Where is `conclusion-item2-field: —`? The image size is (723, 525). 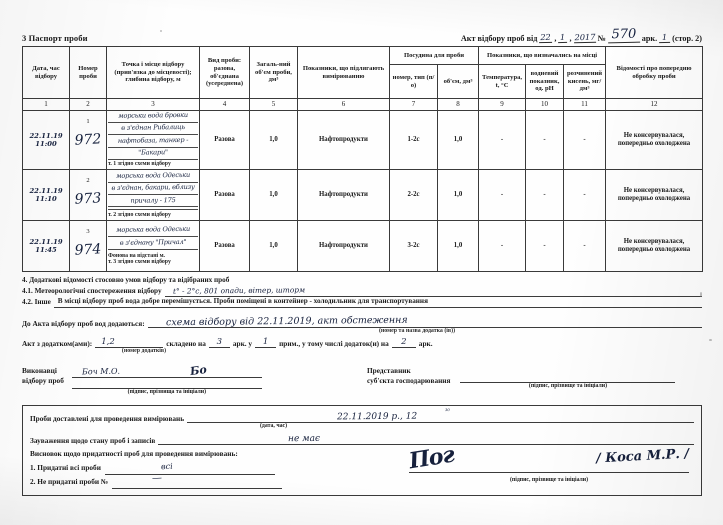 conclusion-item2-field: — is located at coordinates (197, 481).